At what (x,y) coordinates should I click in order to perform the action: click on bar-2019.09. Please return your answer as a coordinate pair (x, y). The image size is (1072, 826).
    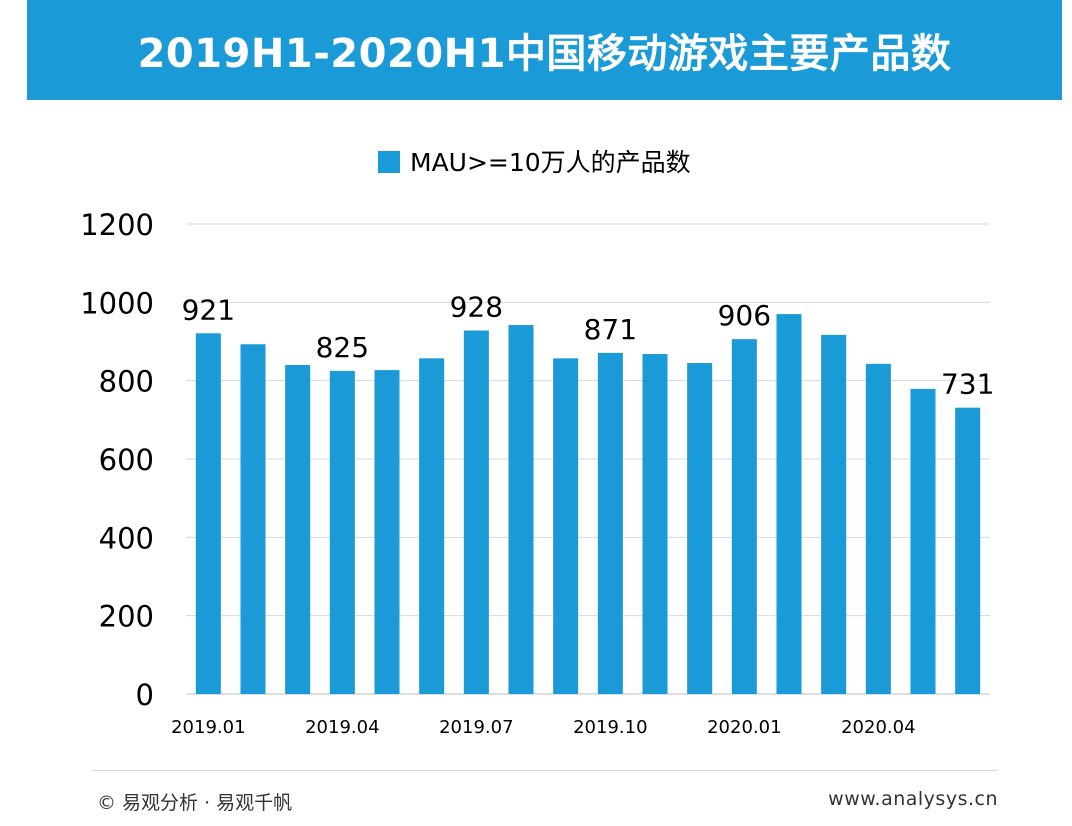
    Looking at the image, I should click on (566, 526).